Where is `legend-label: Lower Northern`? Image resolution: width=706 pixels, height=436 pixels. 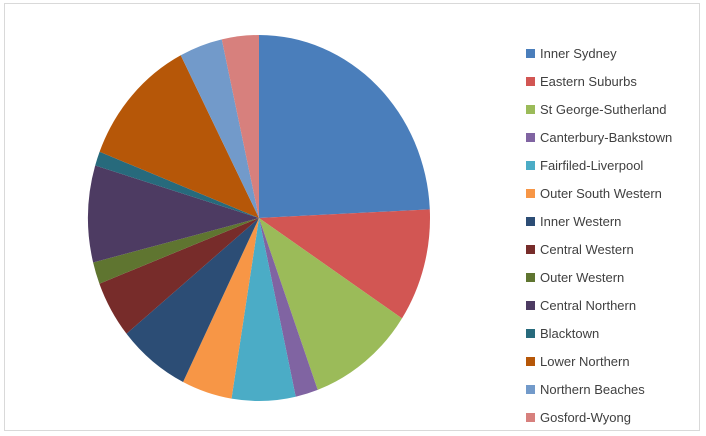
legend-label: Lower Northern is located at coordinates (585, 361).